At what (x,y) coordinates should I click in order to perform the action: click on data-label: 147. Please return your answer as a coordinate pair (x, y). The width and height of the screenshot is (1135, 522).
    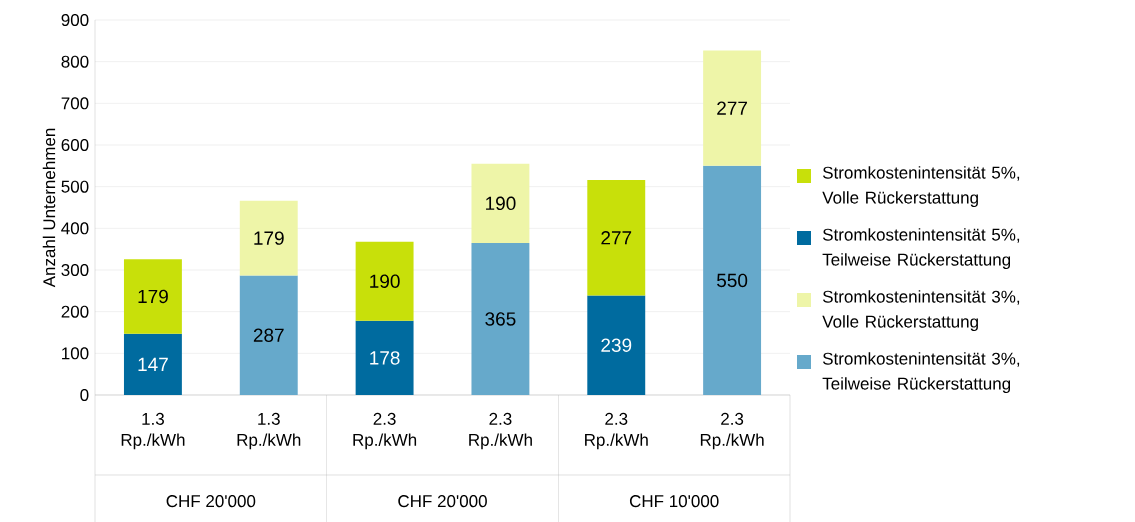
    Looking at the image, I should click on (153, 364).